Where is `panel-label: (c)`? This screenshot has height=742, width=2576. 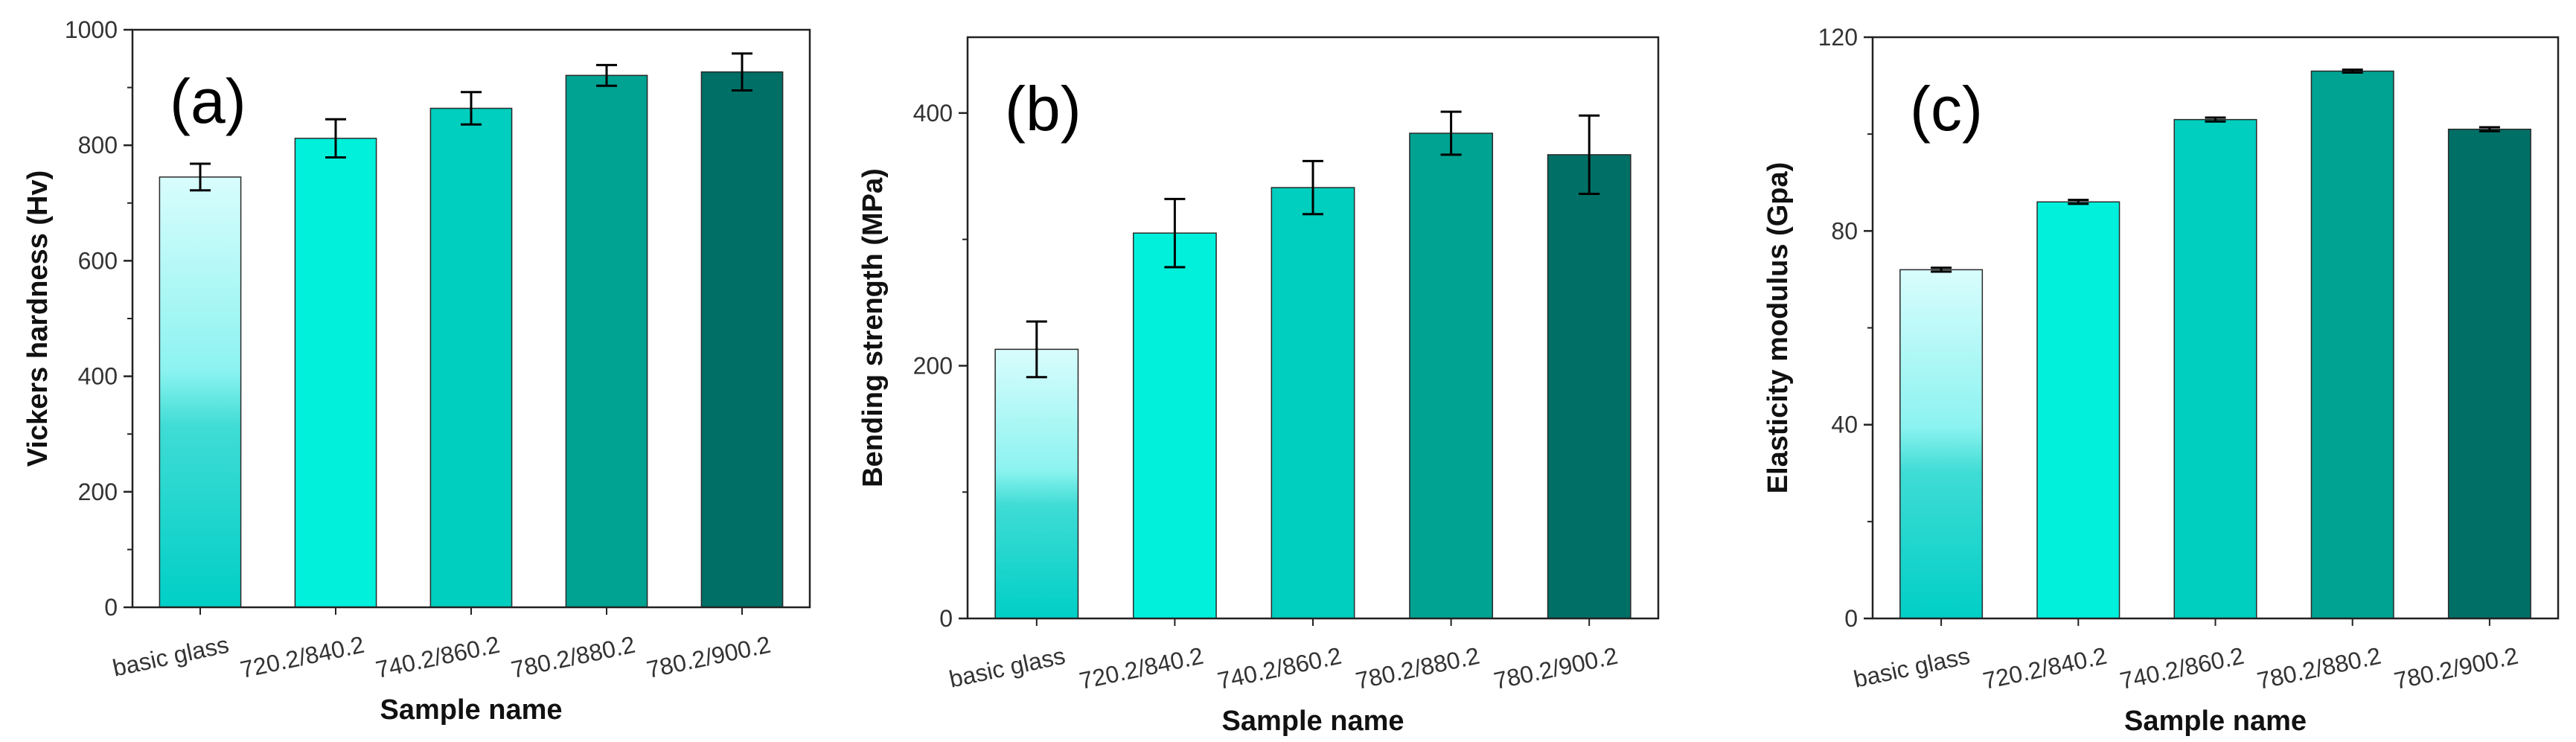
panel-label: (c) is located at coordinates (1946, 109).